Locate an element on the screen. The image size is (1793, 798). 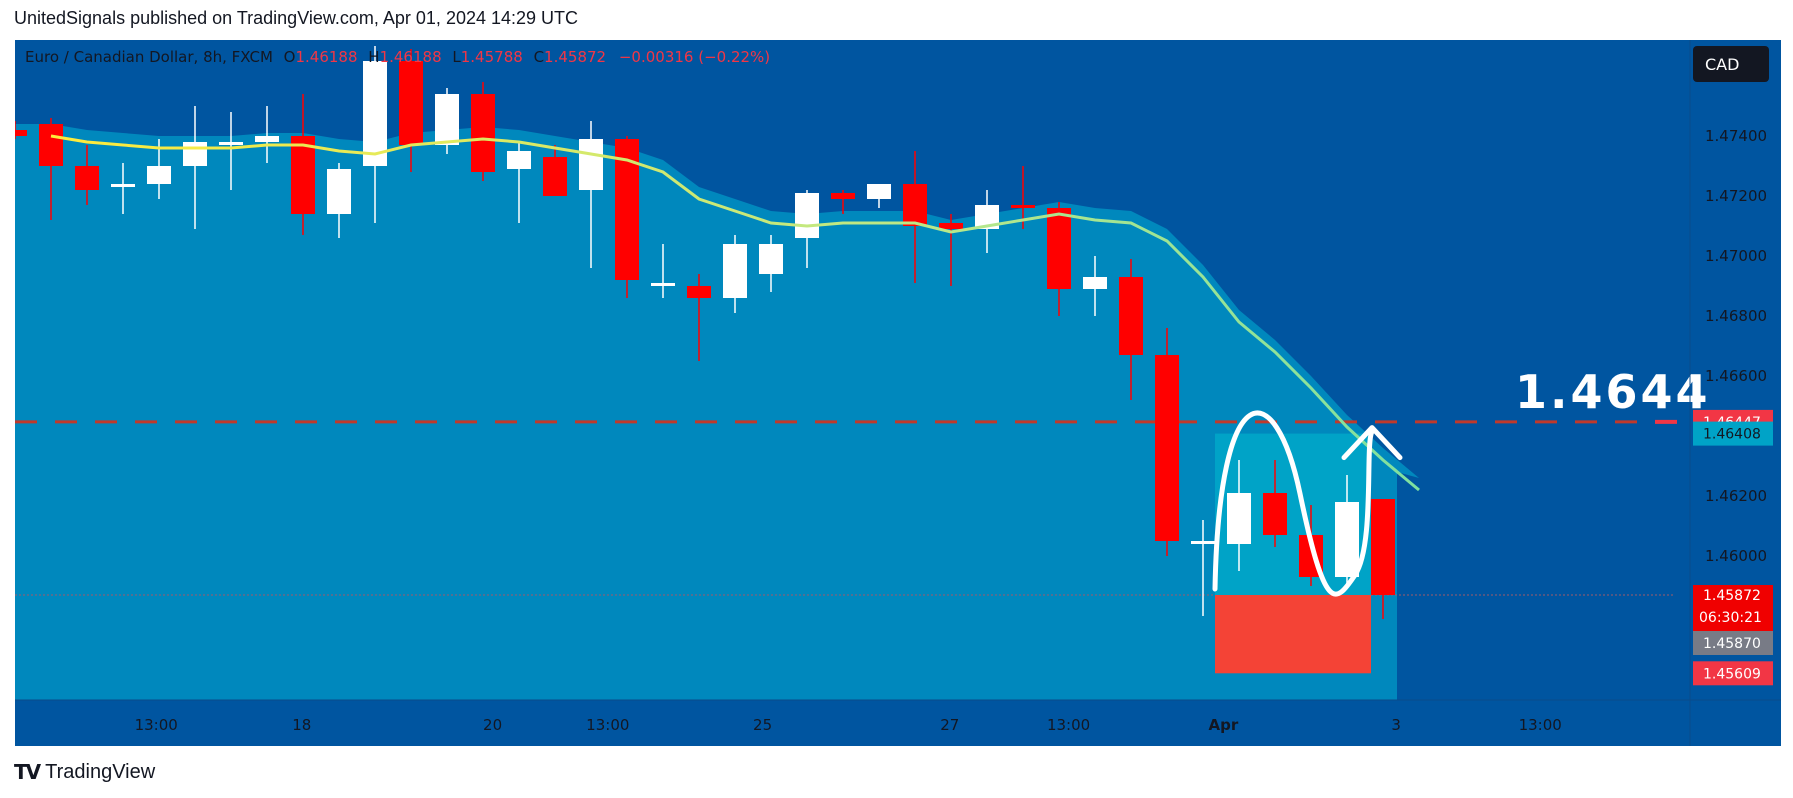
time-tick-label: 25 is located at coordinates (762, 725).